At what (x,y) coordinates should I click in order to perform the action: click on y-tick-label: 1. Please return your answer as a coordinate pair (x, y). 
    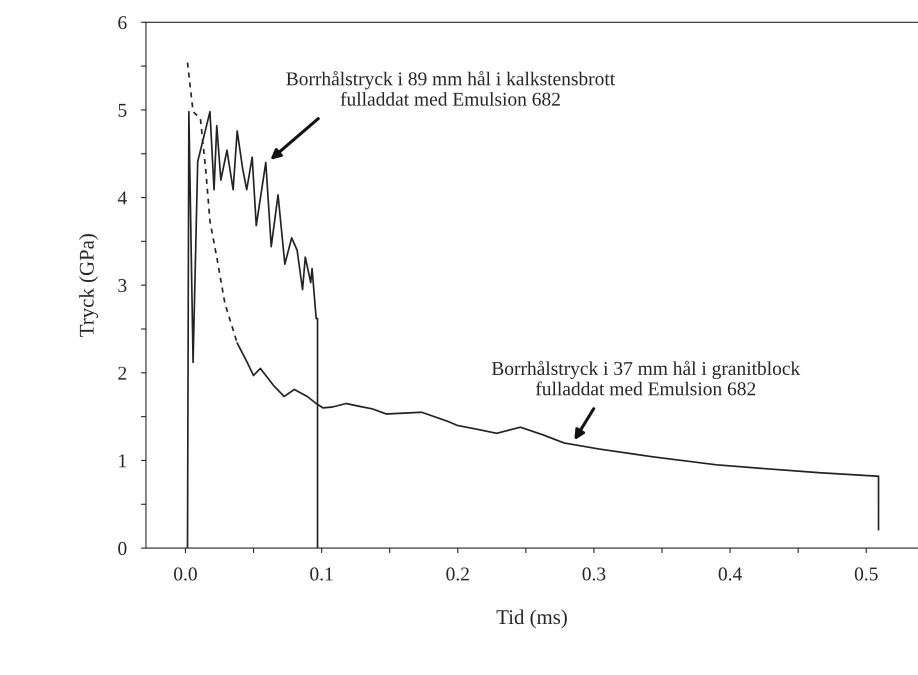
    Looking at the image, I should click on (122, 461).